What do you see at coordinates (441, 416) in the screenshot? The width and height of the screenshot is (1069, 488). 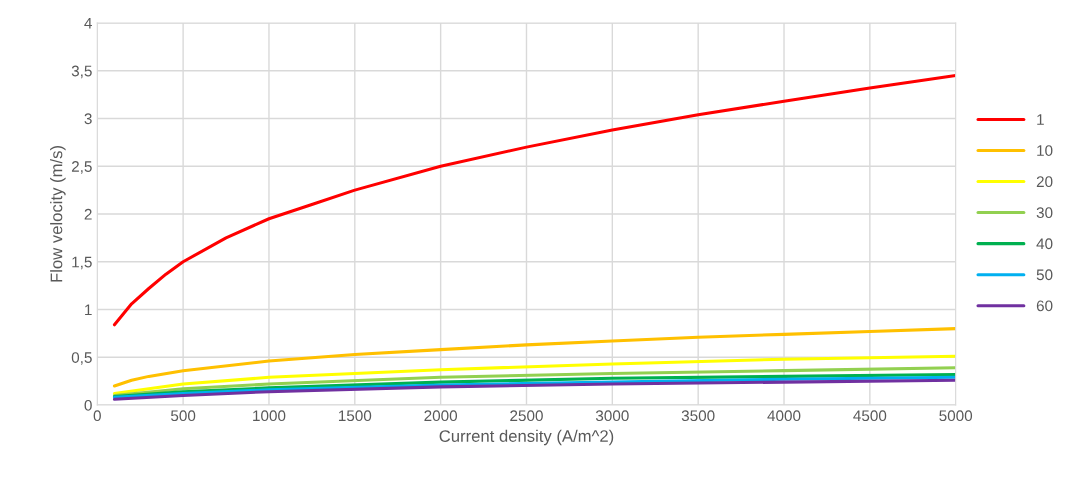 I see `x-tick-label: 2000` at bounding box center [441, 416].